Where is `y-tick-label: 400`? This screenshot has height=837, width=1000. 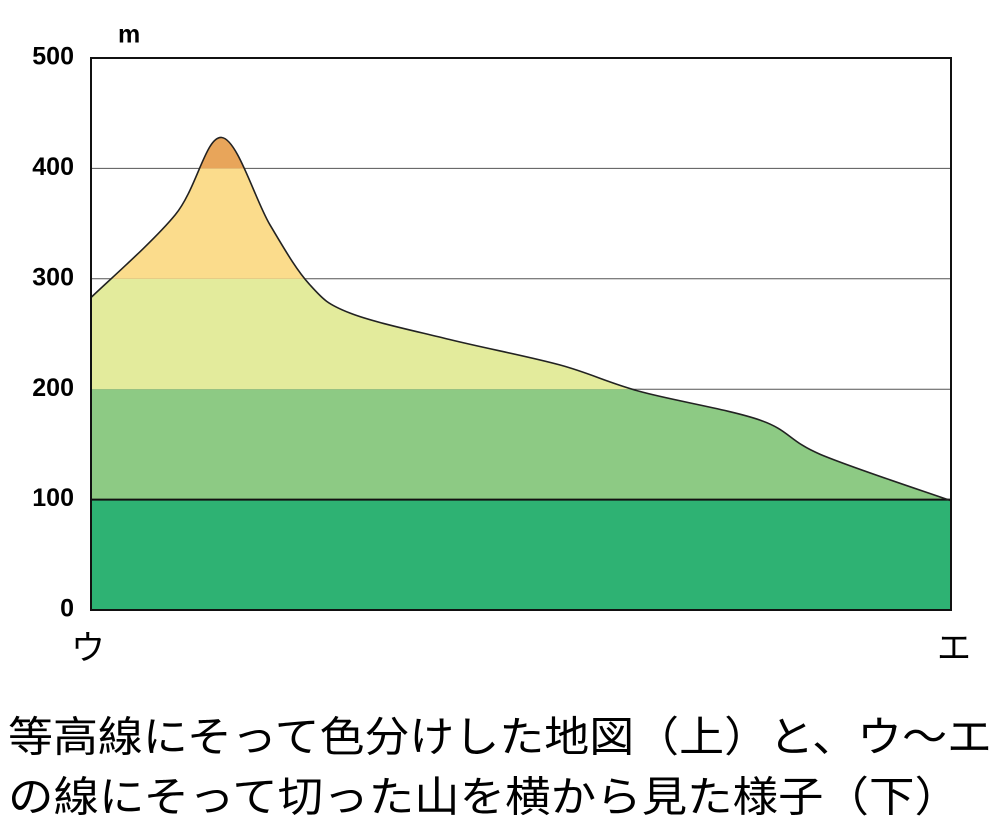 y-tick-label: 400 is located at coordinates (53, 167).